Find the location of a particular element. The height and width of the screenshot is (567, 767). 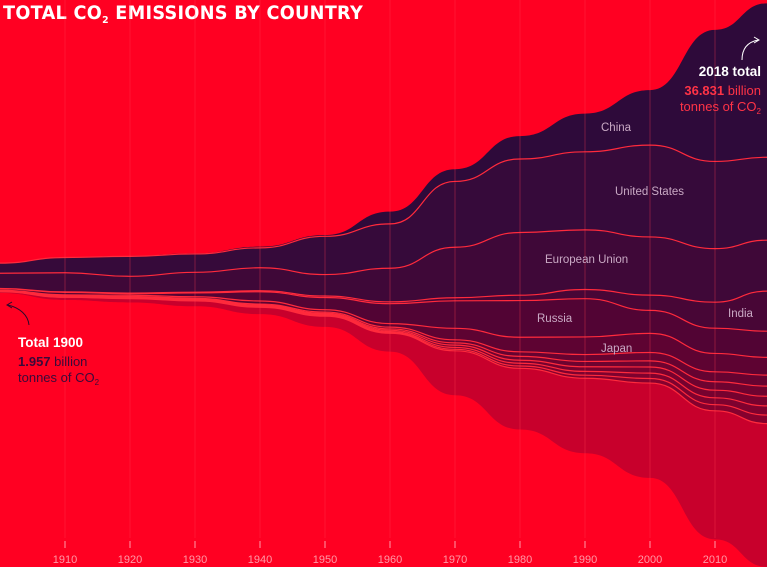

x-tick-label: 1960 is located at coordinates (390, 560).